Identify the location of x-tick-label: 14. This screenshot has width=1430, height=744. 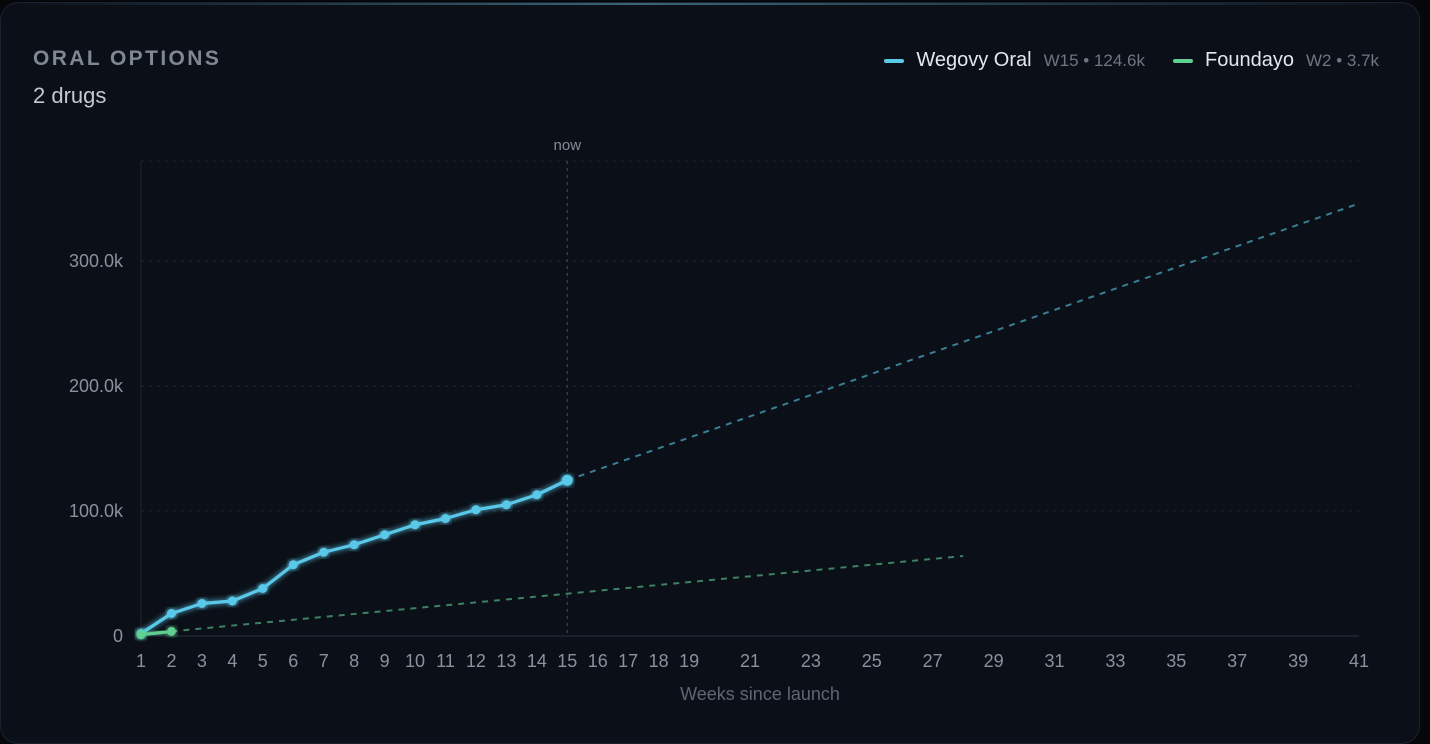
(537, 661).